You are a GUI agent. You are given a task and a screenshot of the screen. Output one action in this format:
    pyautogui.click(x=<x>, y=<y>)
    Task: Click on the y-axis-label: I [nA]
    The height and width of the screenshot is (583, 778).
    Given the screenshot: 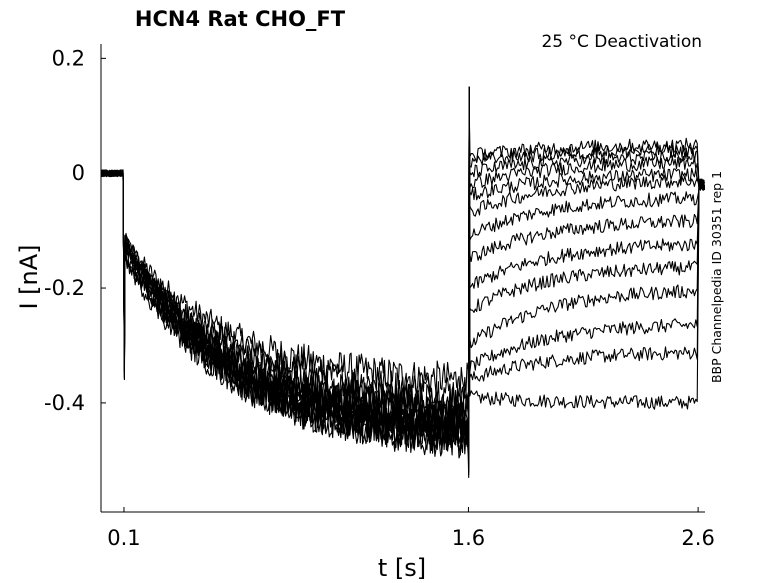 What is the action you would take?
    pyautogui.click(x=29, y=276)
    